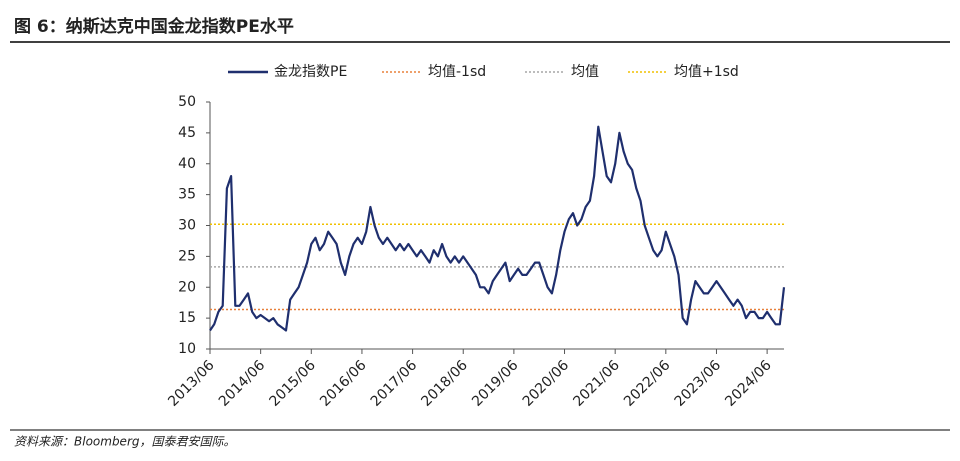 The image size is (960, 461). What do you see at coordinates (187, 133) in the screenshot?
I see `y-tick-label: 45` at bounding box center [187, 133].